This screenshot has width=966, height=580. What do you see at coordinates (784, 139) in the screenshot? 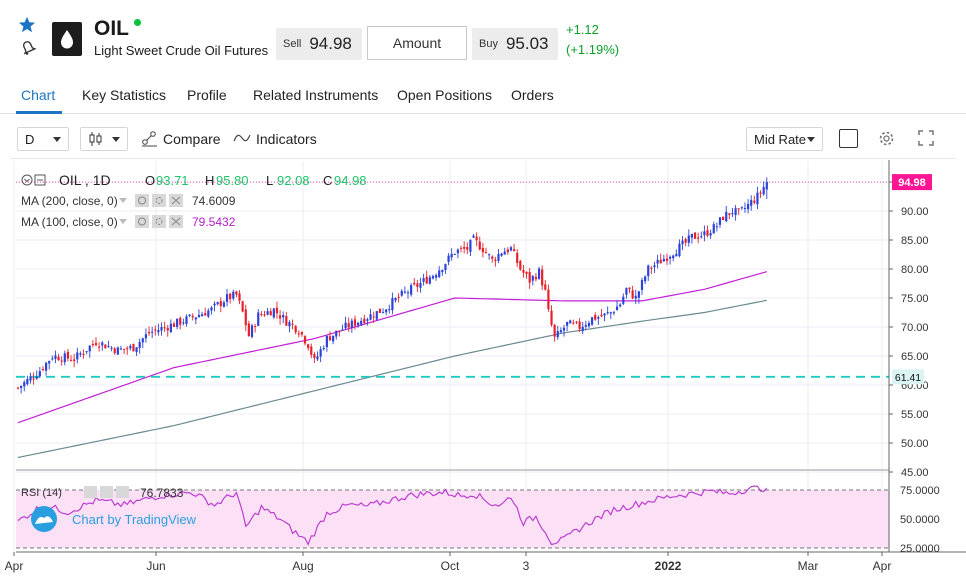
I see `rate-mode-dropdown: Mid Rate` at bounding box center [784, 139].